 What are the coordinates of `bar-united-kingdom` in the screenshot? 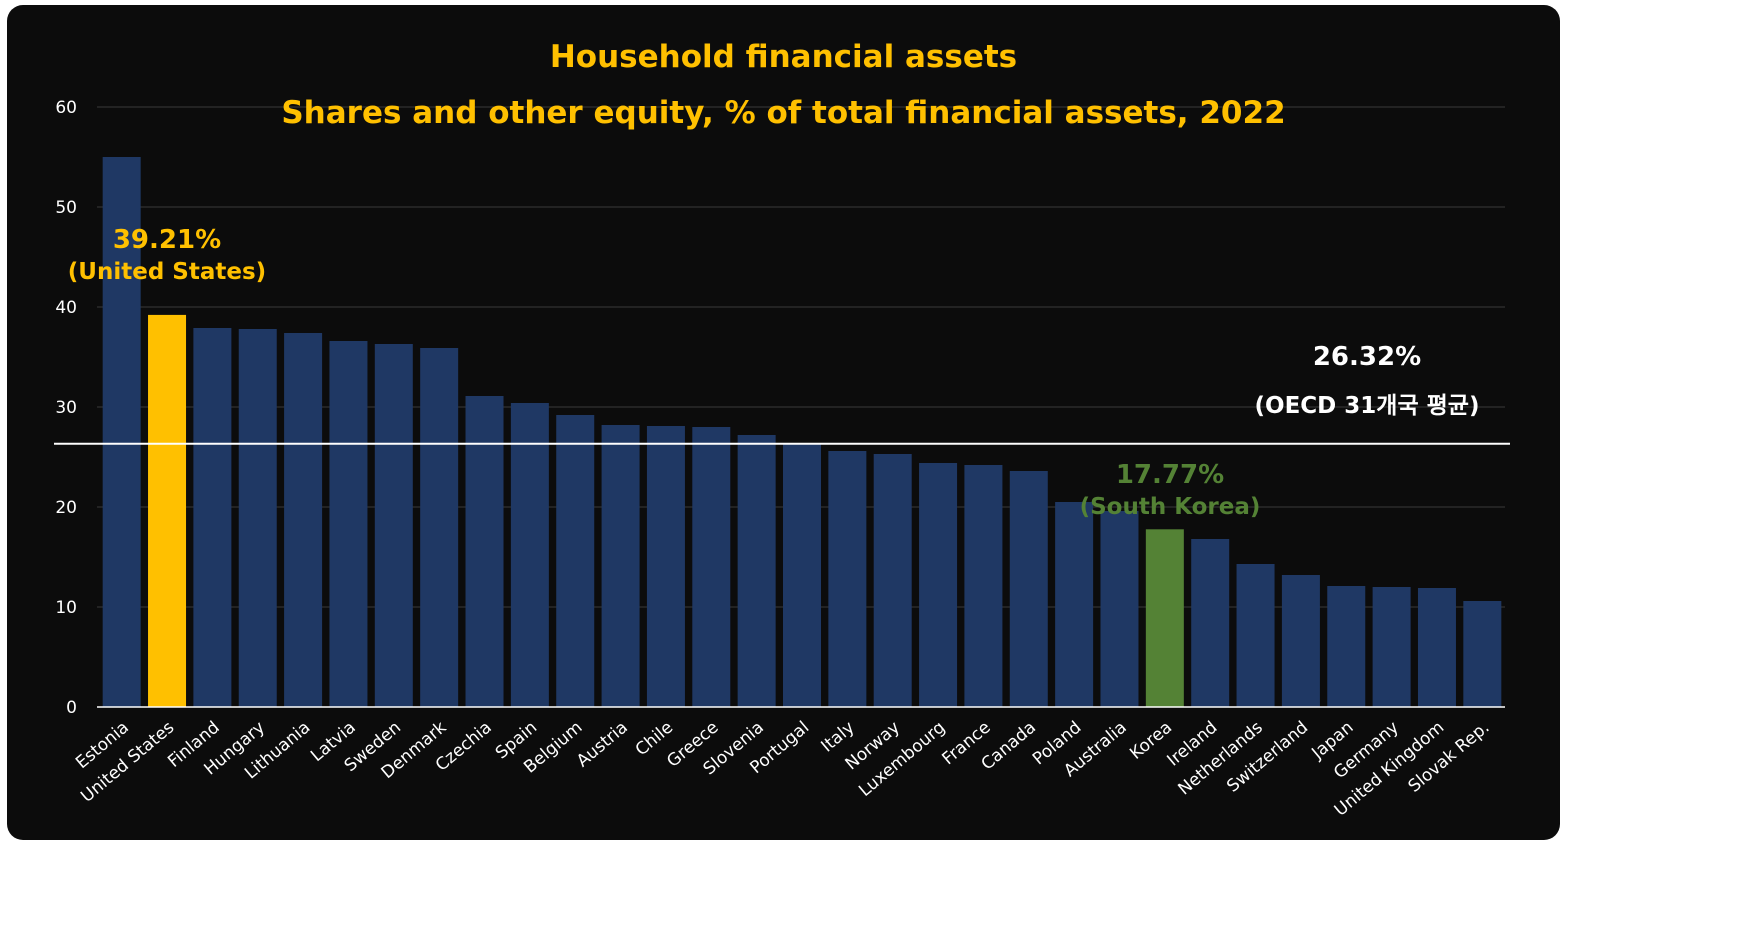 It's located at (1436, 647).